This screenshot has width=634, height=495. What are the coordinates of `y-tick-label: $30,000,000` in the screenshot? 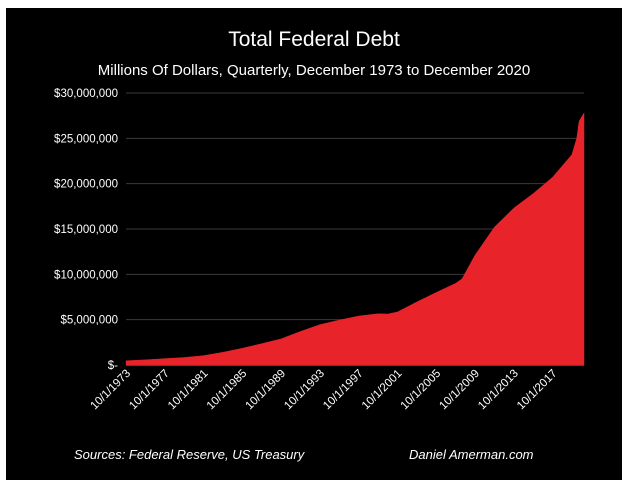 It's located at (86, 94).